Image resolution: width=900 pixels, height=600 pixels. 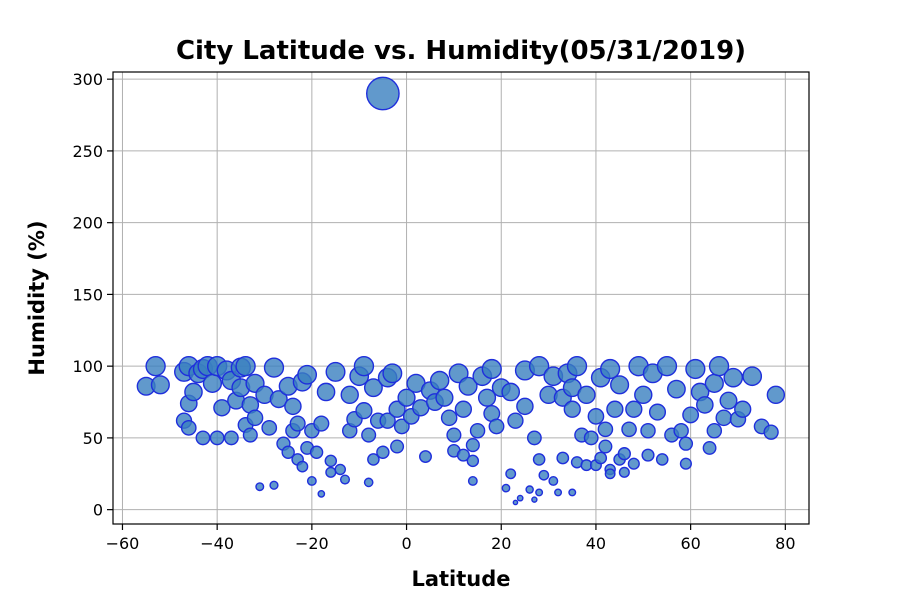 What do you see at coordinates (460, 579) in the screenshot?
I see `x-axis-label: Latitude` at bounding box center [460, 579].